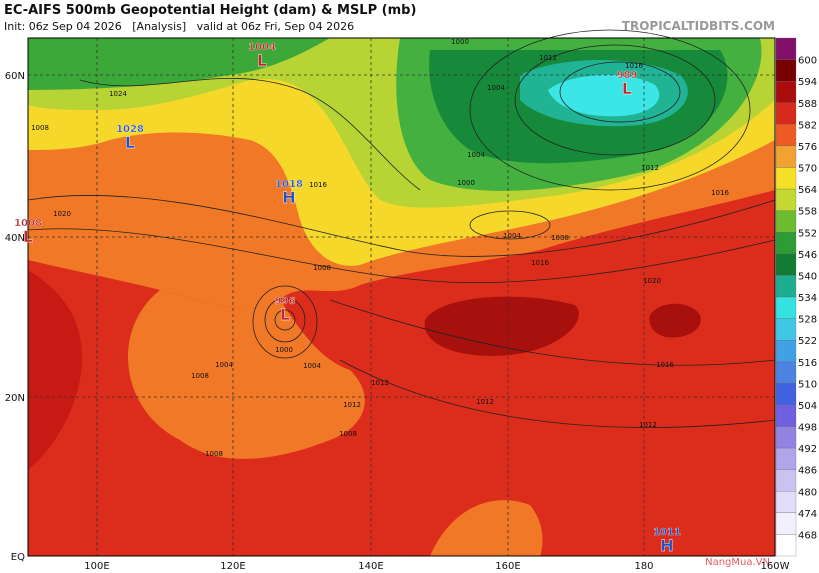  I want to click on colorbar-label: 480, so click(807, 492).